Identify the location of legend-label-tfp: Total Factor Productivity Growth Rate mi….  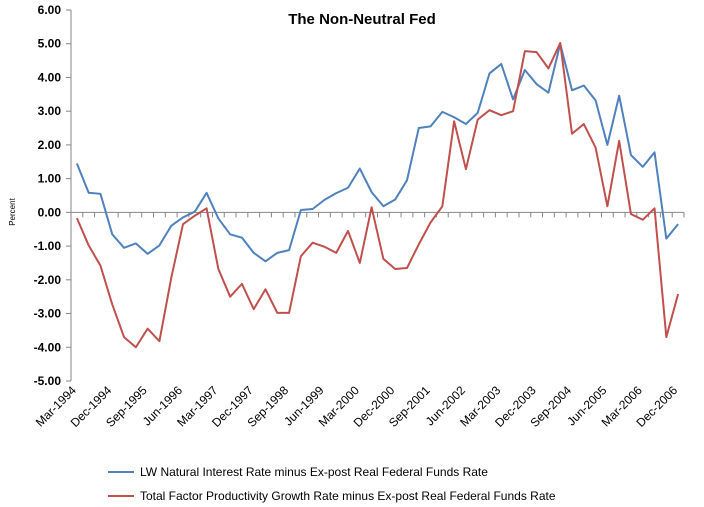
(348, 496).